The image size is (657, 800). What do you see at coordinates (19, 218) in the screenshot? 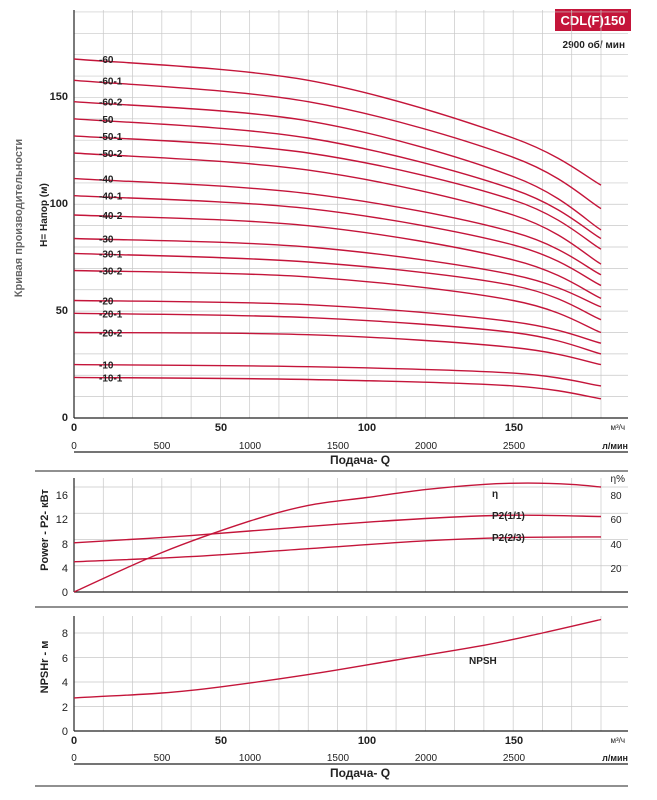
I see `side-title: Кривая производительности` at bounding box center [19, 218].